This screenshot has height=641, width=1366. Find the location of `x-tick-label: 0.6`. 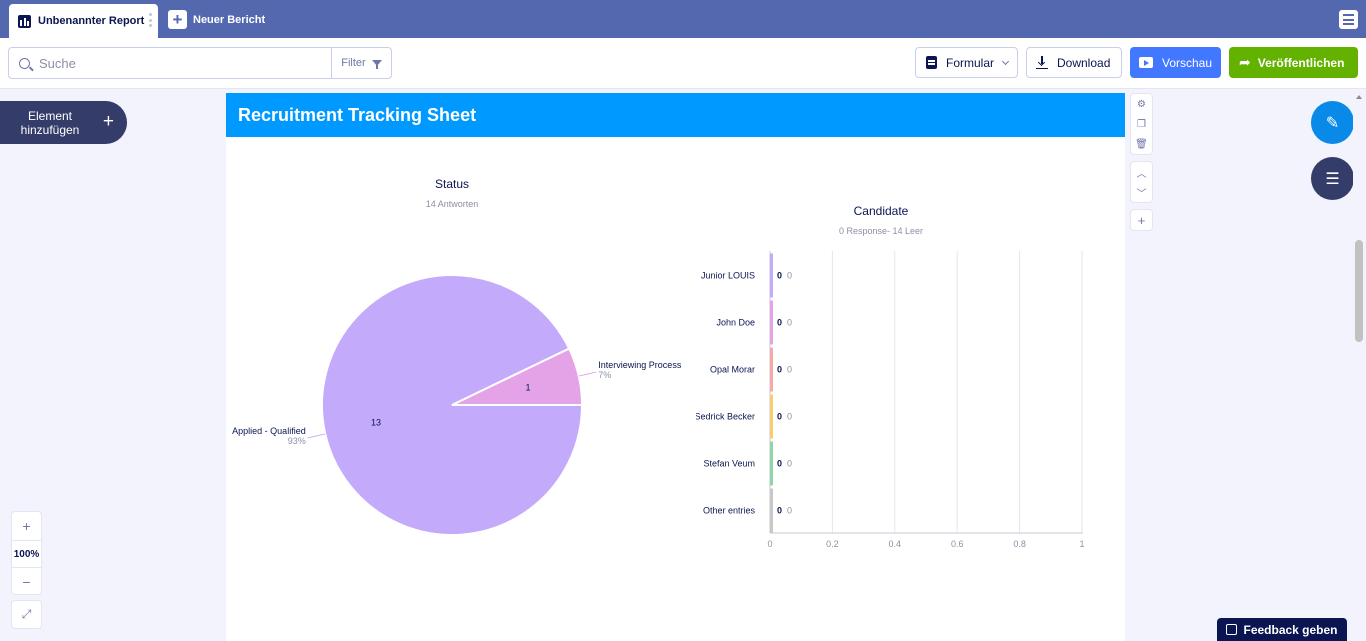

x-tick-label: 0.6 is located at coordinates (957, 544).